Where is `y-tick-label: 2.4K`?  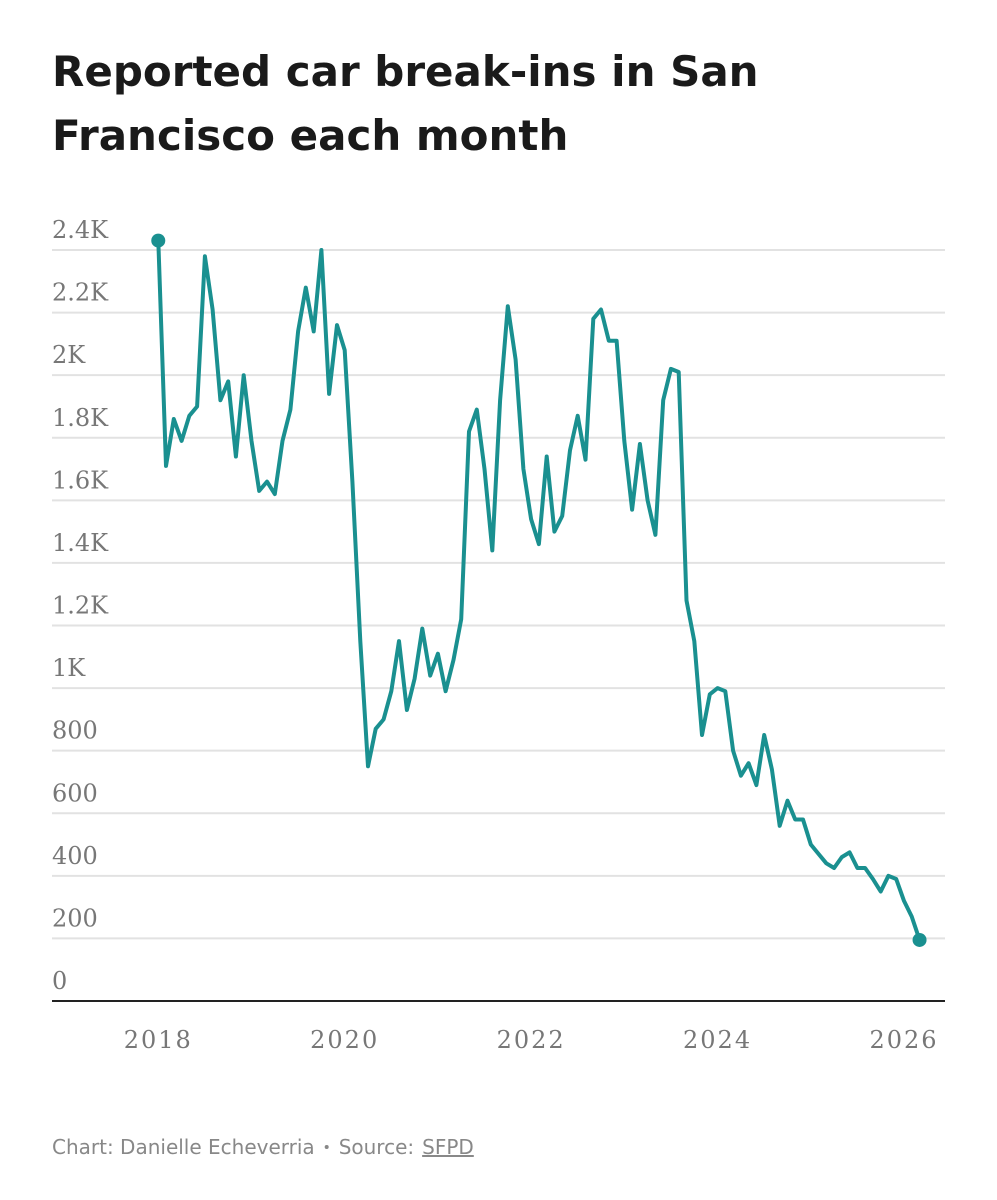 y-tick-label: 2.4K is located at coordinates (80, 230).